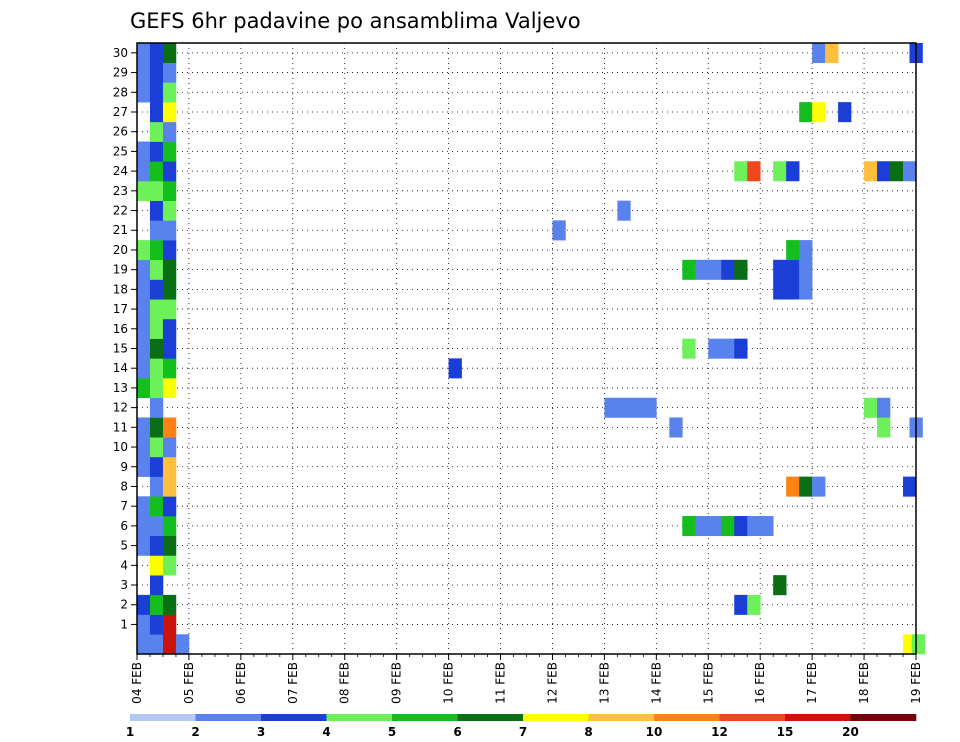 Image resolution: width=960 pixels, height=742 pixels. I want to click on colorbar-label: 5, so click(392, 732).